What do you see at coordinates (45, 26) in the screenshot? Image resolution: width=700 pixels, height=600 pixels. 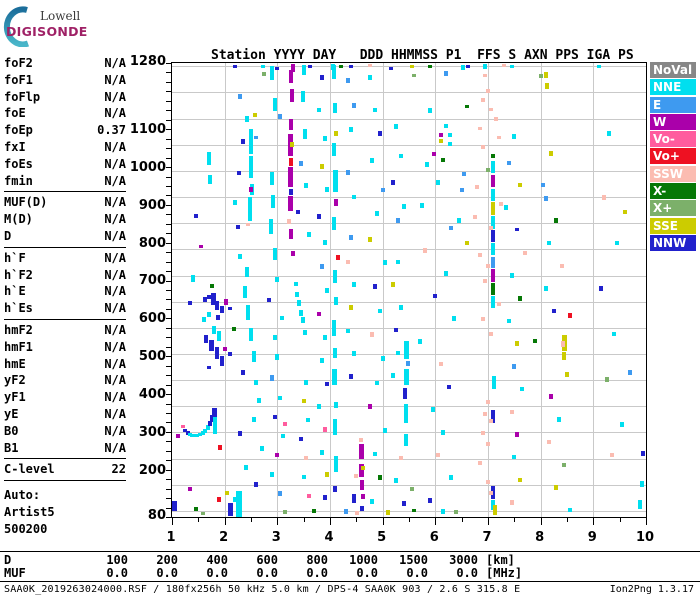 I see `digisonde-logo: Lowell DIGISONDE` at bounding box center [45, 26].